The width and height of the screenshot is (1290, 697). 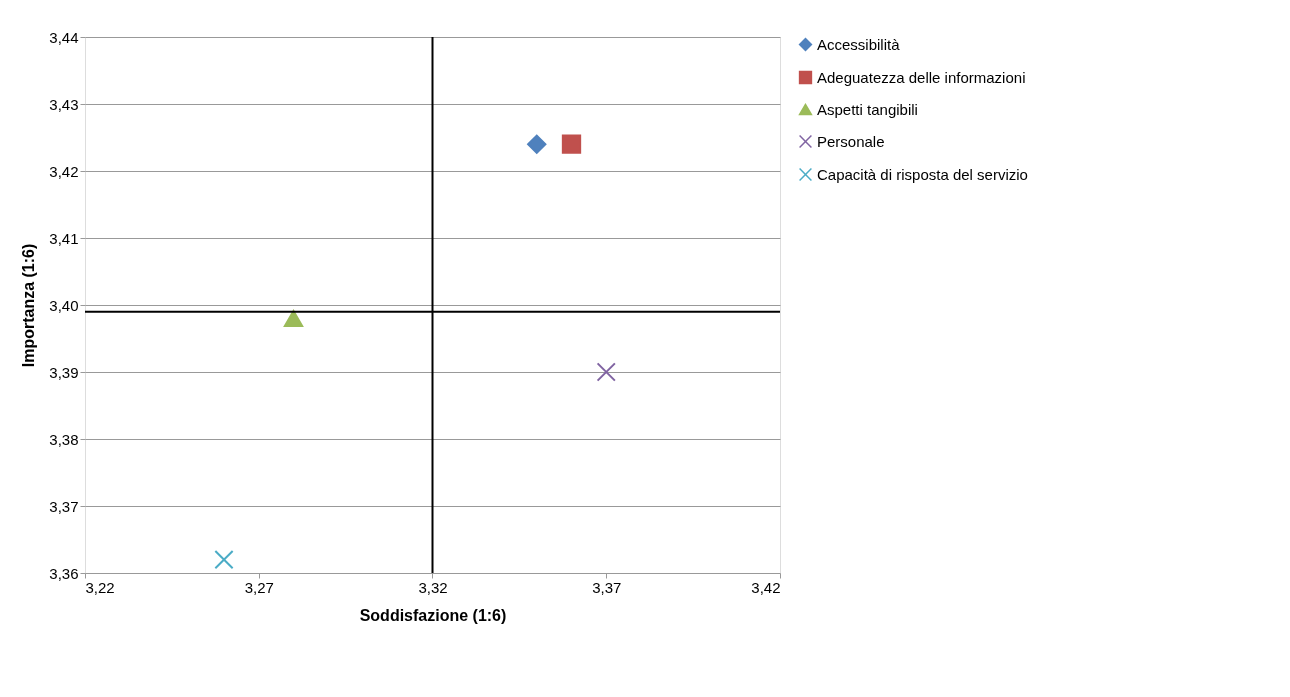 What do you see at coordinates (607, 587) in the screenshot?
I see `x-tick-label: 3,37` at bounding box center [607, 587].